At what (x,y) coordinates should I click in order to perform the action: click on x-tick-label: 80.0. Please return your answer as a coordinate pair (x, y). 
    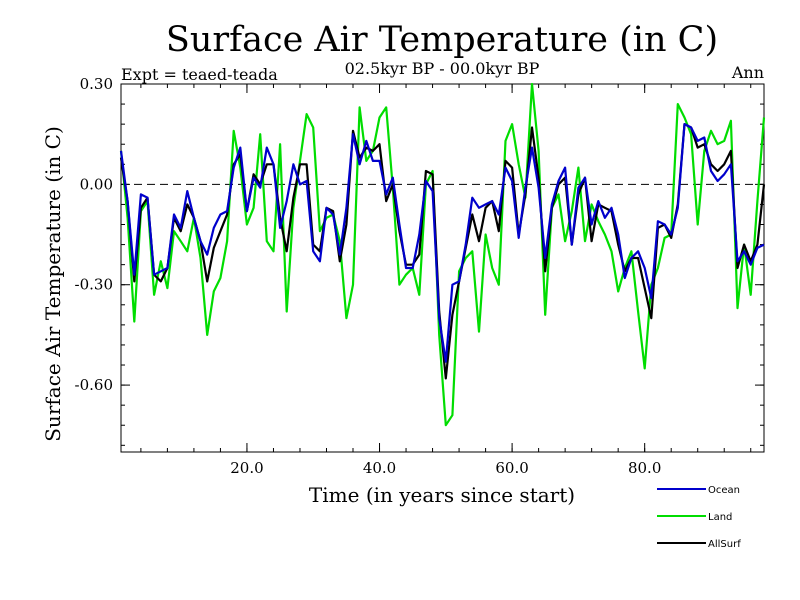
    Looking at the image, I should click on (644, 468).